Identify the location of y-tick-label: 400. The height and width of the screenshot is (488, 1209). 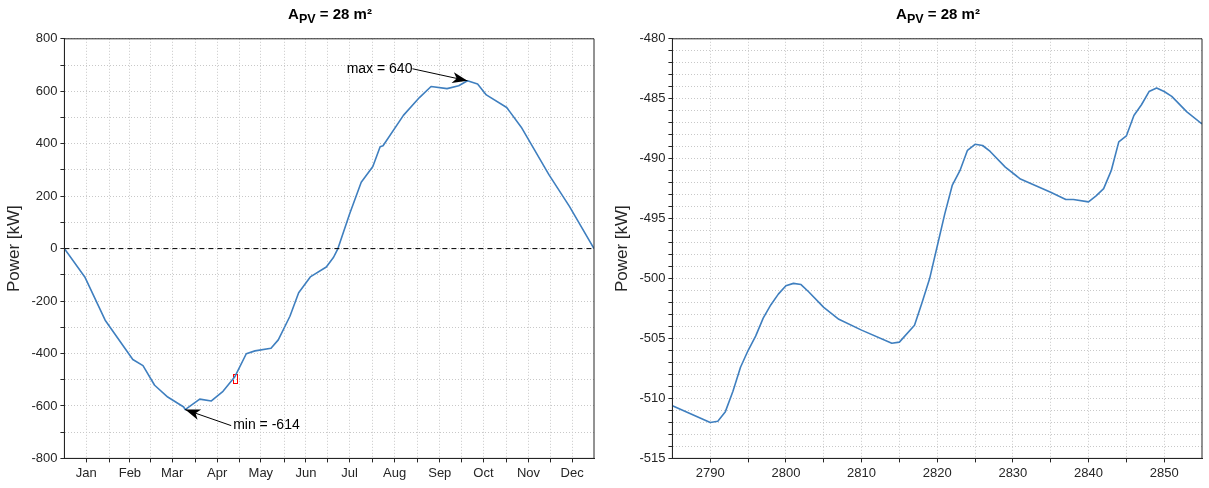
(46, 143).